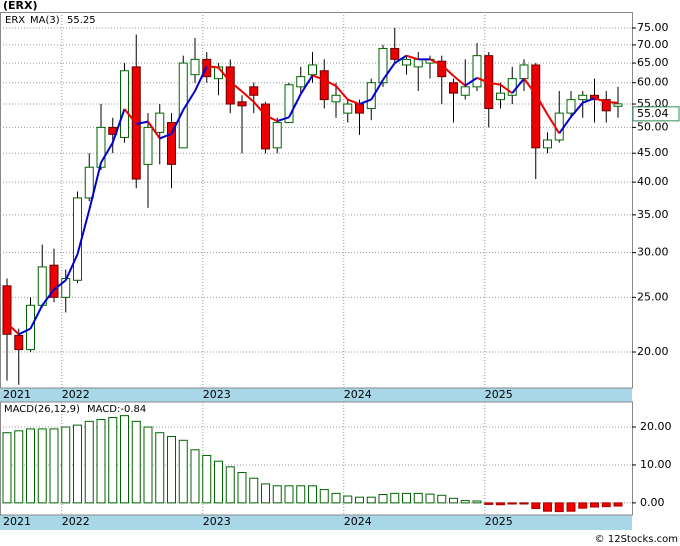  I want to click on y-tick-label: 30.00, so click(653, 252).